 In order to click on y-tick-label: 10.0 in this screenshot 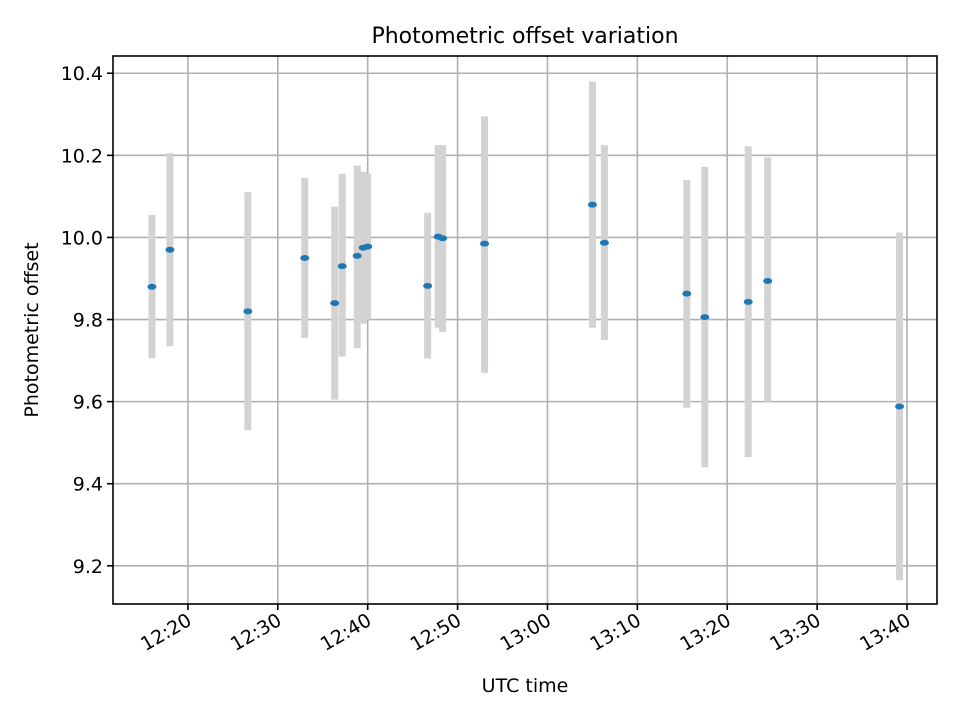, I will do `click(82, 238)`.